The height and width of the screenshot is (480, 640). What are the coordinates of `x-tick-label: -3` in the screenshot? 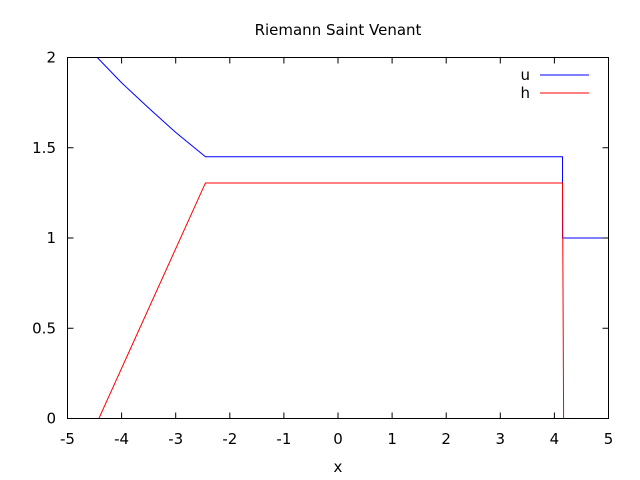 It's located at (175, 439).